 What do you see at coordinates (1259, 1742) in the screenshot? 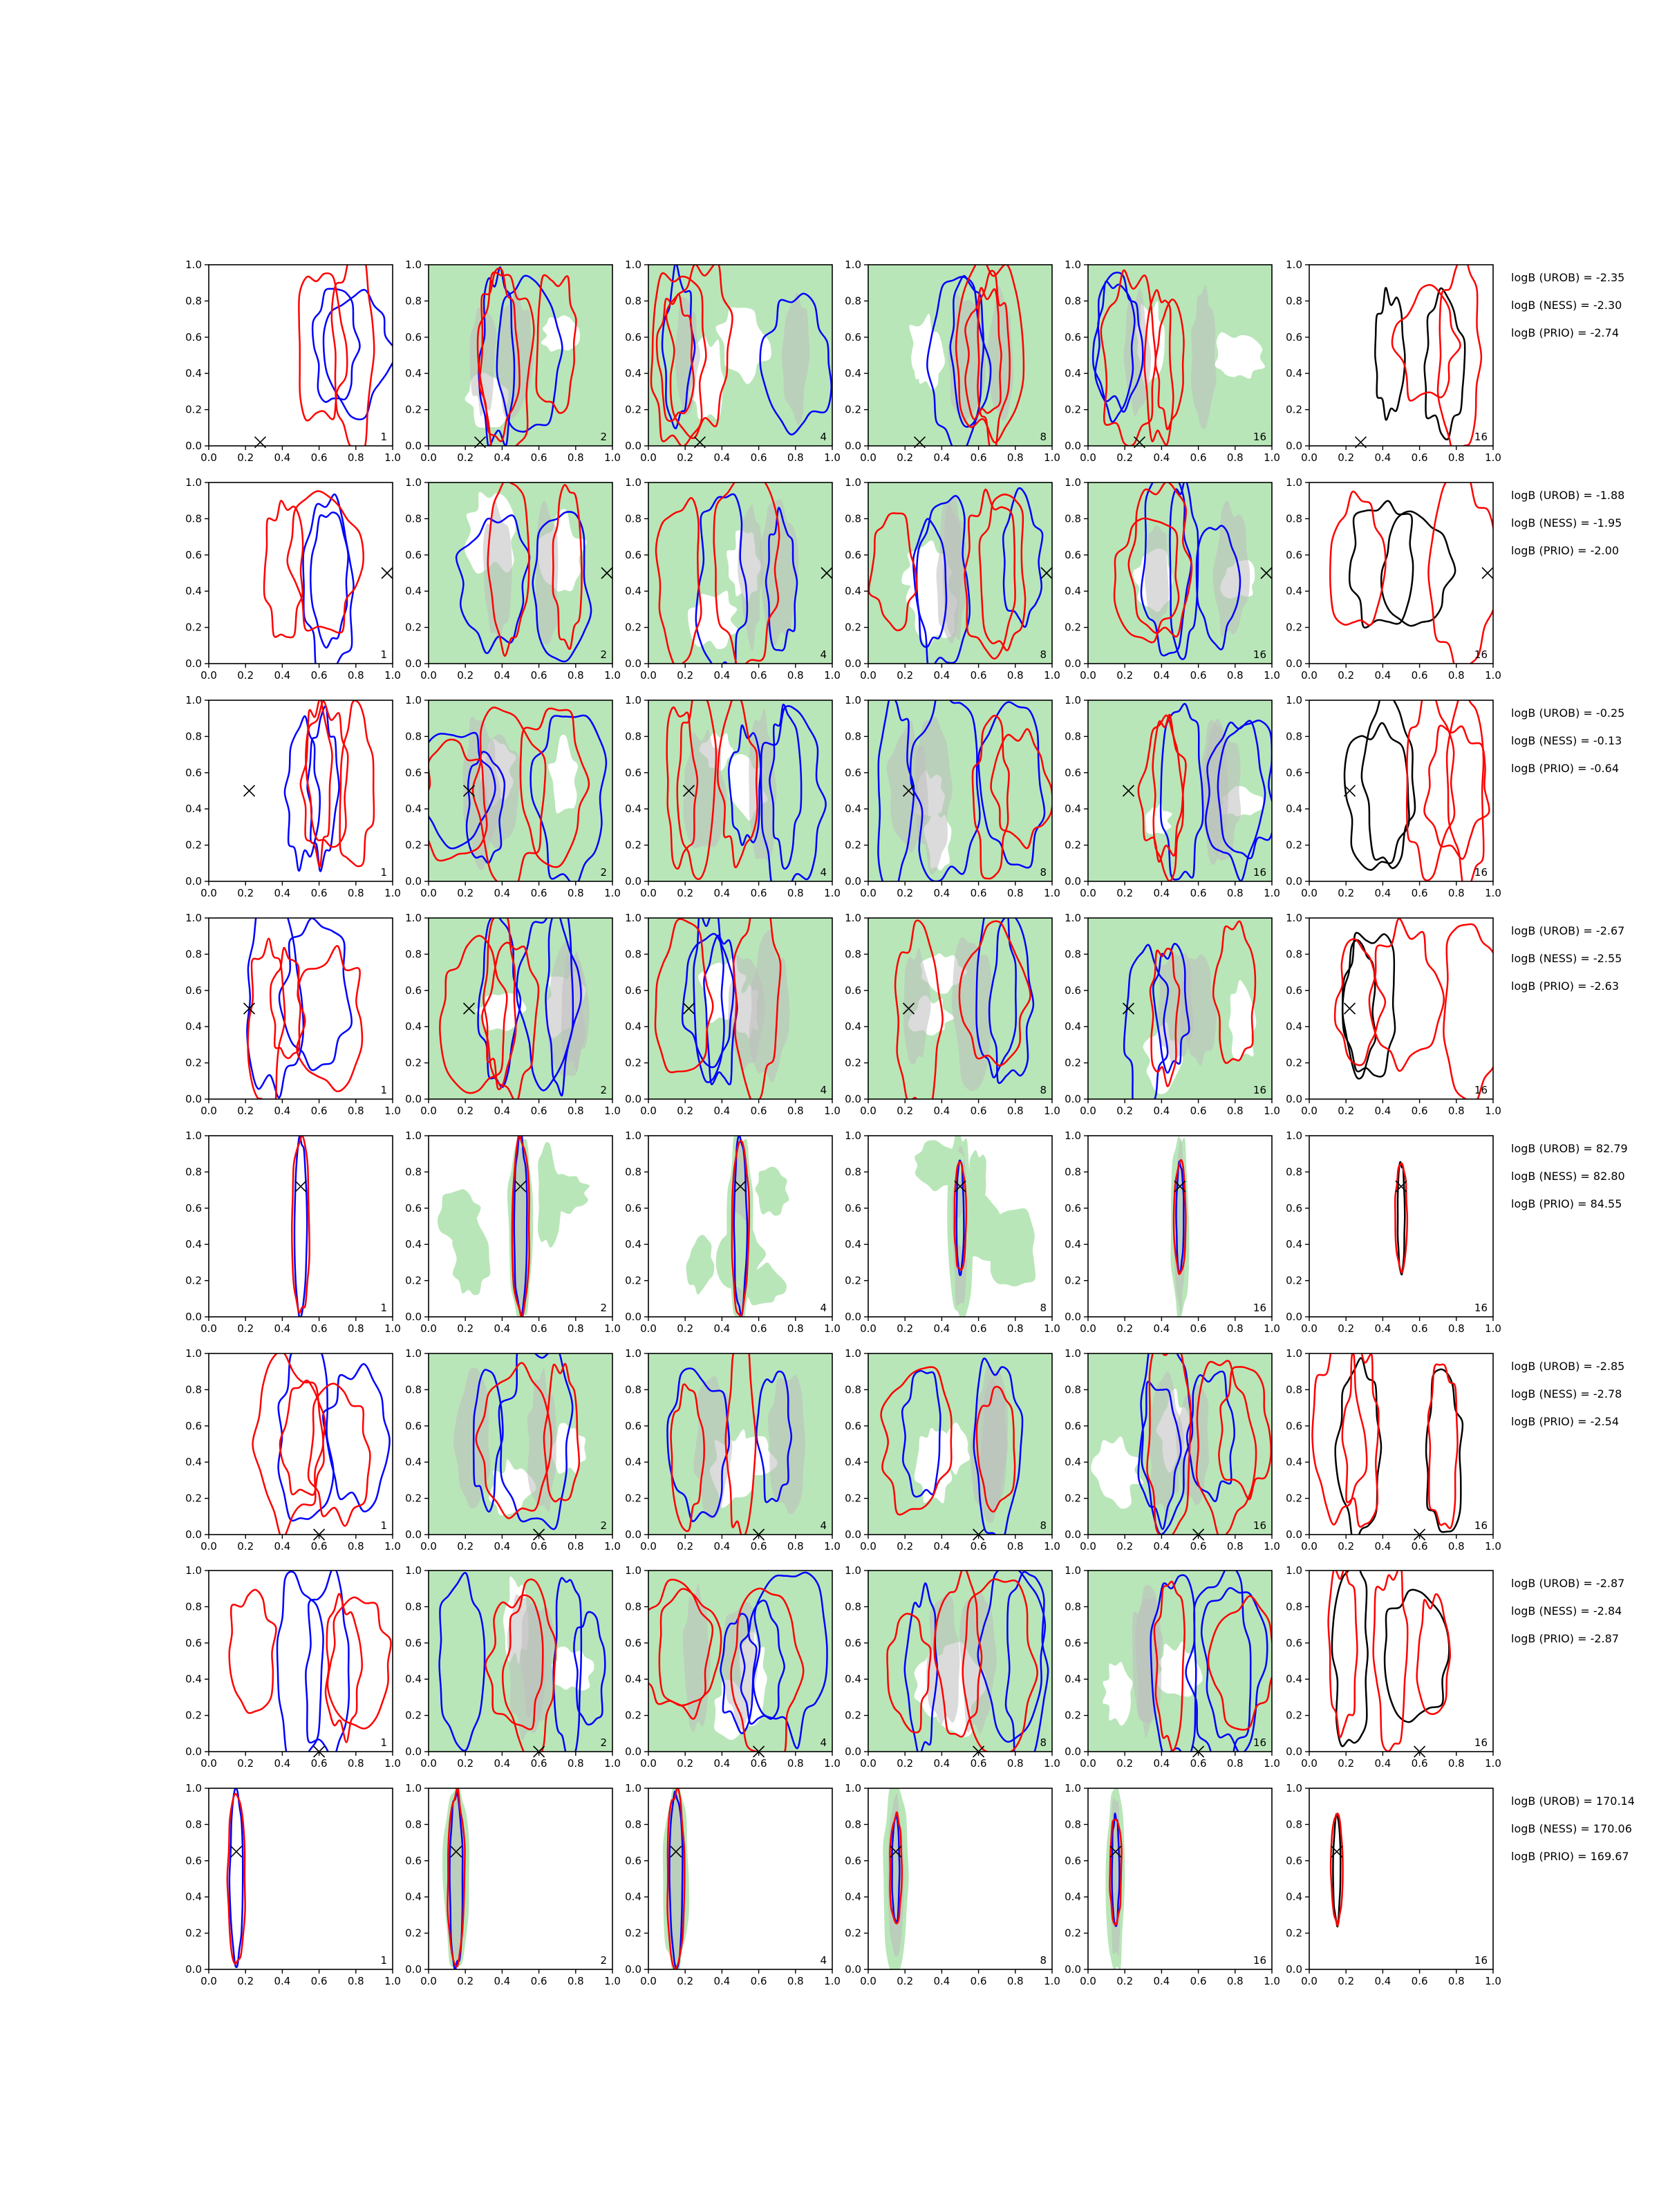
I see `panel-label: 16` at bounding box center [1259, 1742].